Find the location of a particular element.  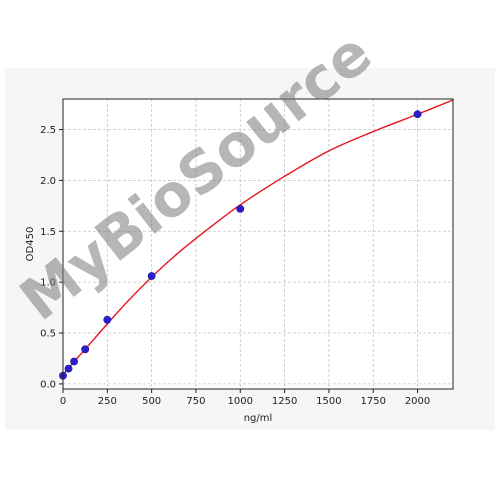

x-tick-label: 1000 is located at coordinates (240, 401).